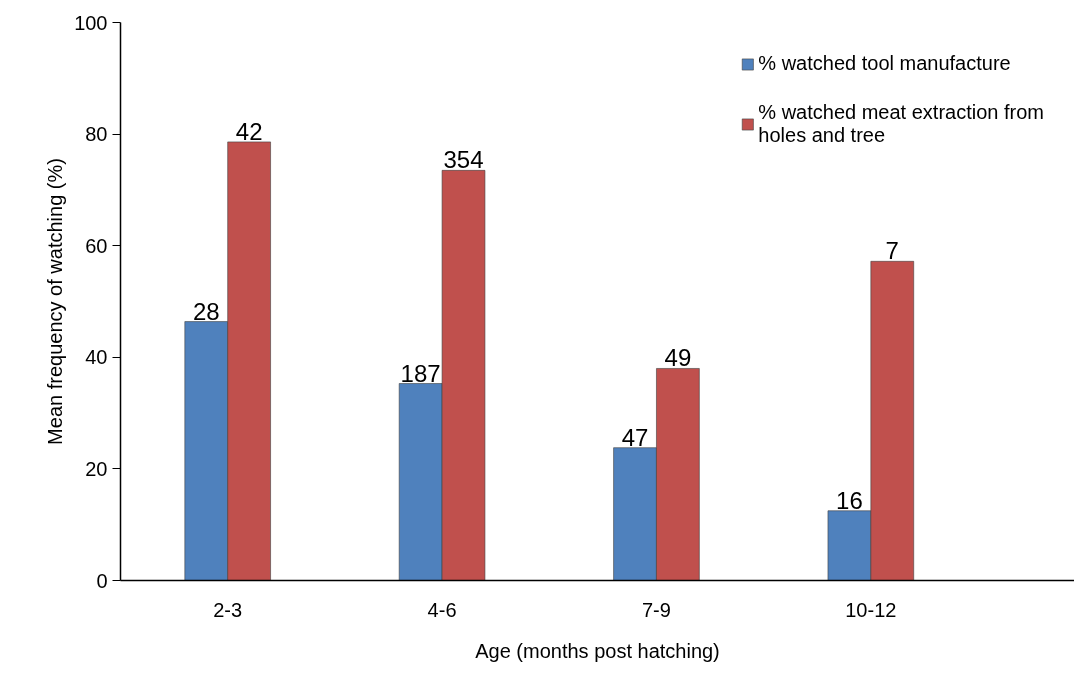  I want to click on annotation: 28, so click(206, 311).